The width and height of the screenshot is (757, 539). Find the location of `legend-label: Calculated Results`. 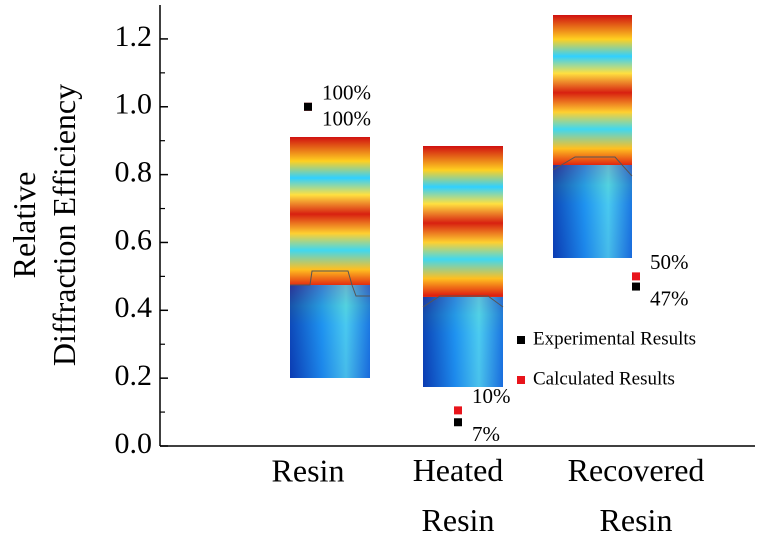

legend-label: Calculated Results is located at coordinates (604, 378).